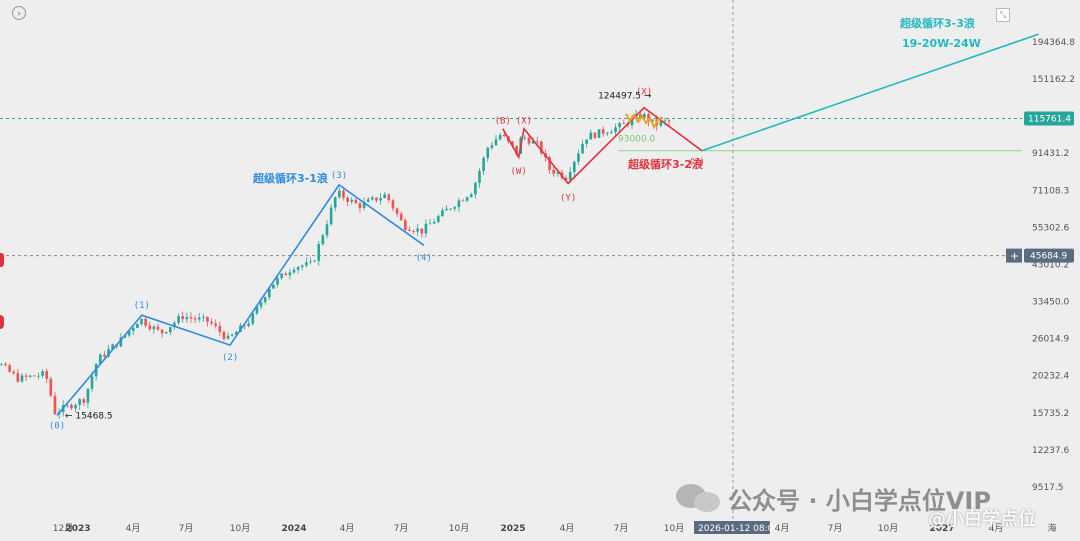 The width and height of the screenshot is (1080, 541). I want to click on wave-blue-line, so click(240, 299).